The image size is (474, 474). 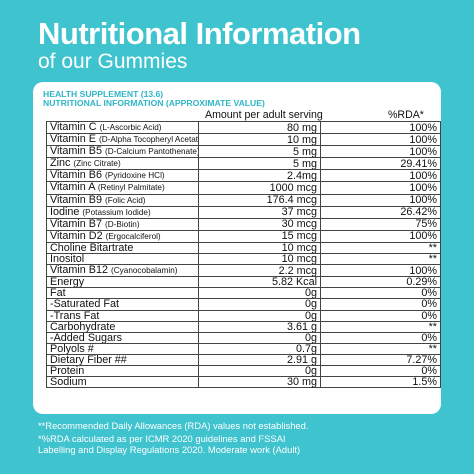 I want to click on nutrient-source: (D-Biotin), so click(x=122, y=224).